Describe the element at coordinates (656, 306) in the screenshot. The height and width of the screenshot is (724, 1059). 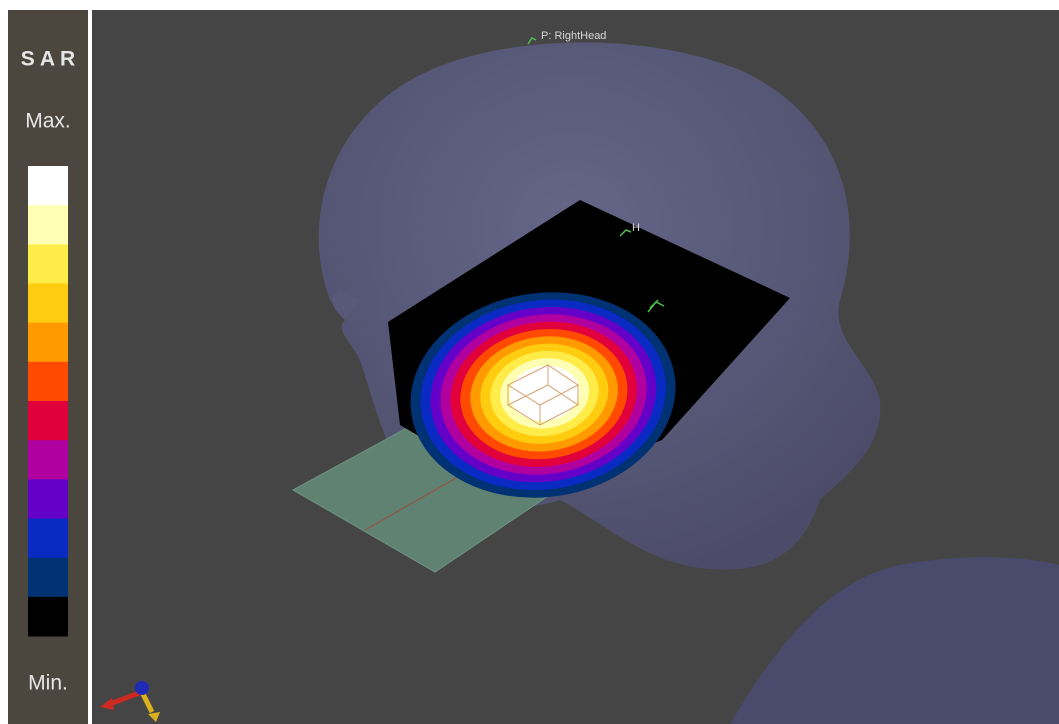
I see `marker` at that location.